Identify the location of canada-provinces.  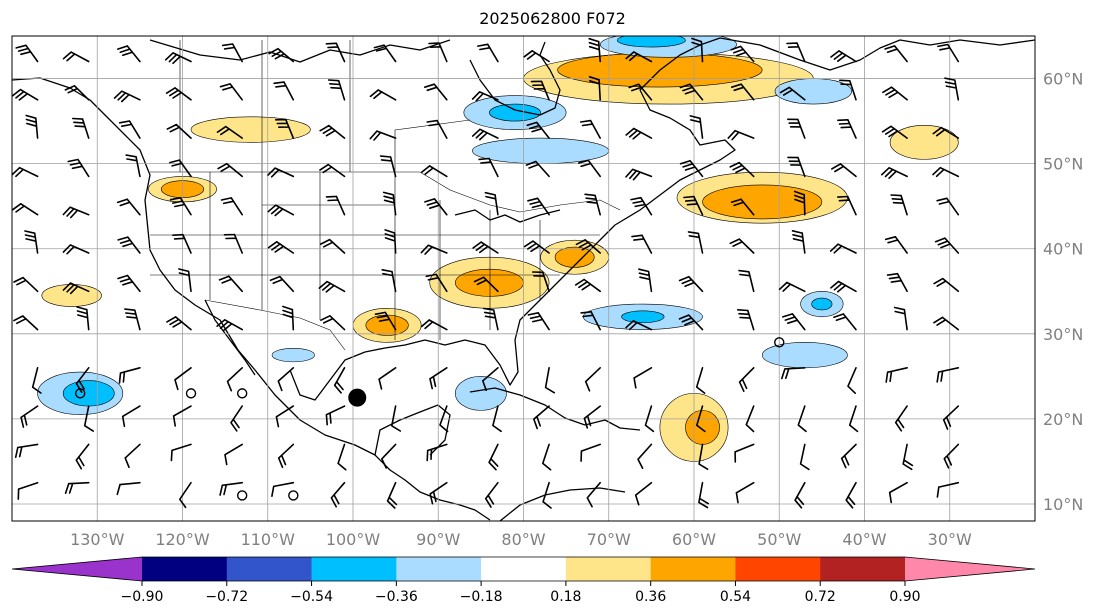
(325, 106).